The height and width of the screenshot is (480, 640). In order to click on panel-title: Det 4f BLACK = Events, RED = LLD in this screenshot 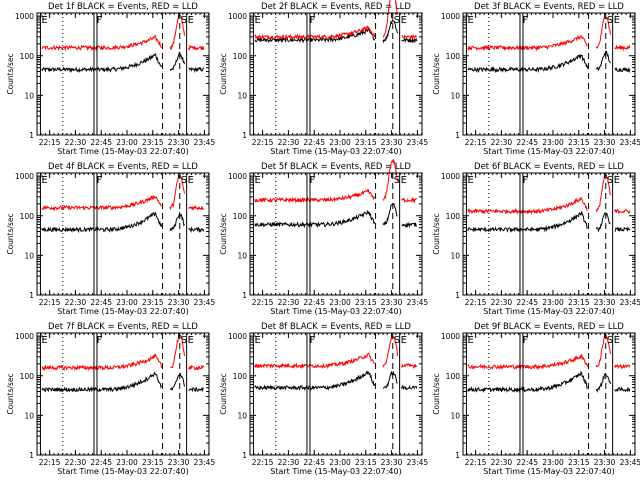, I will do `click(123, 167)`.